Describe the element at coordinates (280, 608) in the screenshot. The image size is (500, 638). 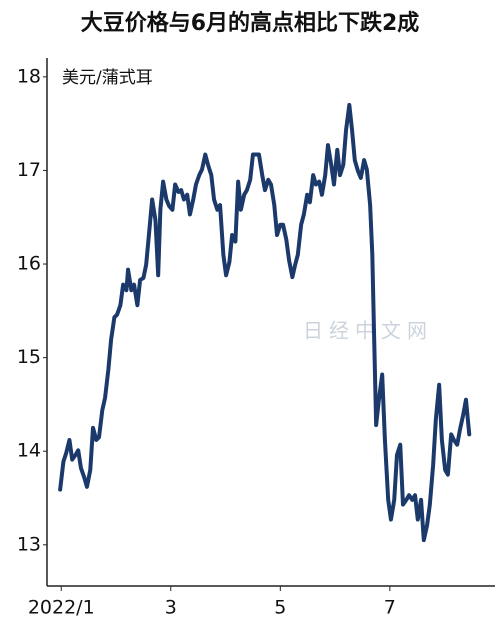
I see `x-tick-label: 5` at that location.